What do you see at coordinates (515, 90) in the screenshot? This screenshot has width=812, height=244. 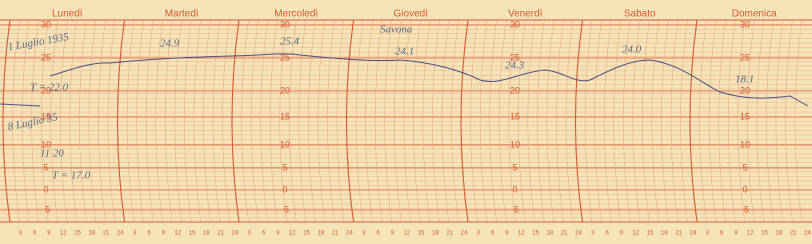 I see `scale-label: 20` at bounding box center [515, 90].